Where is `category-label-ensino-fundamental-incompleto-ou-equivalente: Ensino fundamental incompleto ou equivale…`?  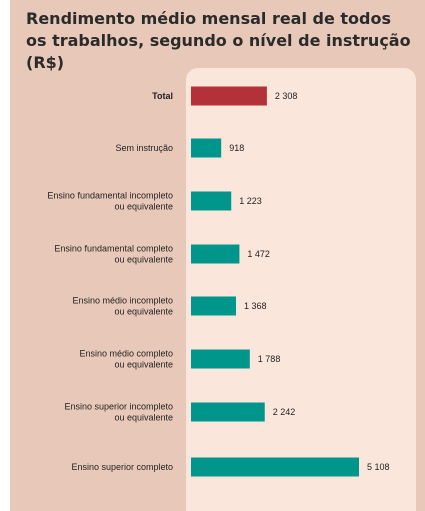
category-label-ensino-fundamental-incompleto-ou-equivalente: Ensino fundamental incompleto ou equivale… is located at coordinates (110, 201).